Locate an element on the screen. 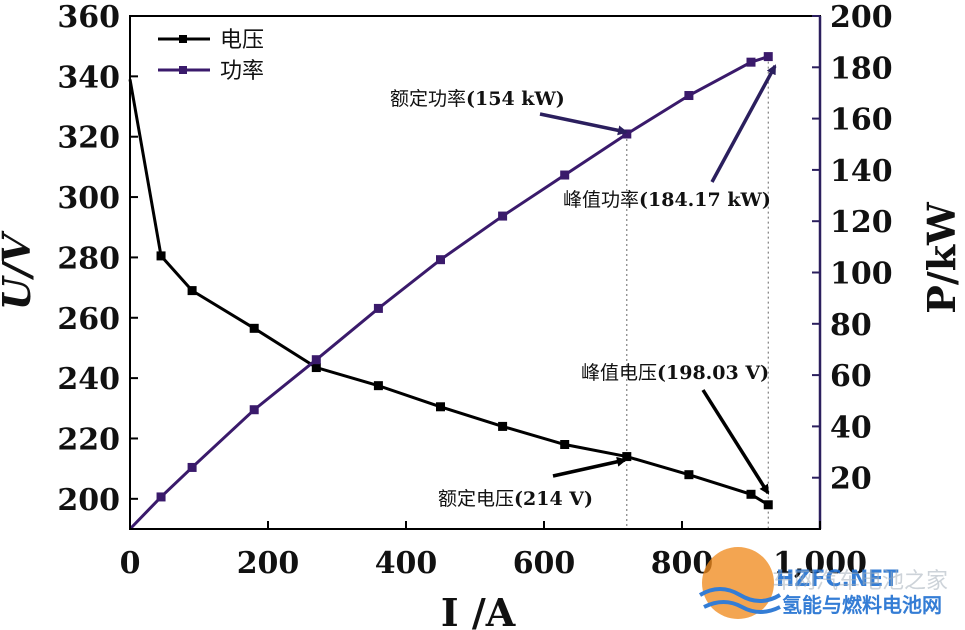 This screenshot has width=965, height=630. watermark-logo-text: HZFC.NET is located at coordinates (837, 579).